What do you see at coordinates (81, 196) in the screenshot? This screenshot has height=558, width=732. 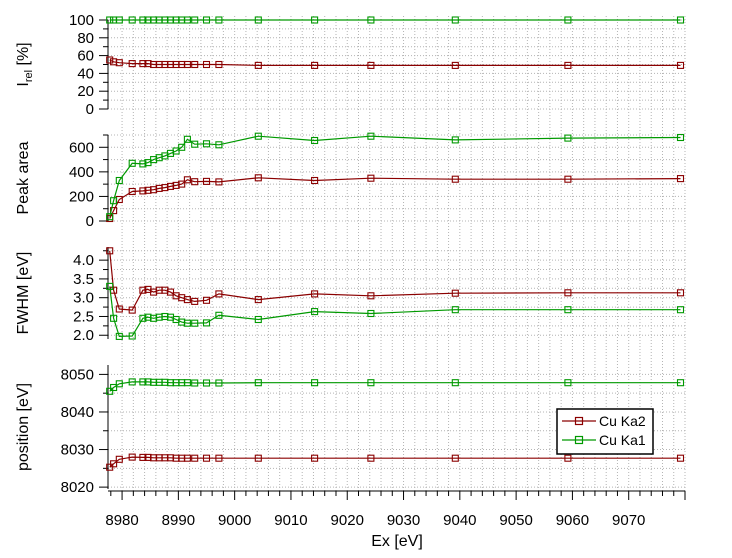 I see `y-tick-label: 200` at bounding box center [81, 196].